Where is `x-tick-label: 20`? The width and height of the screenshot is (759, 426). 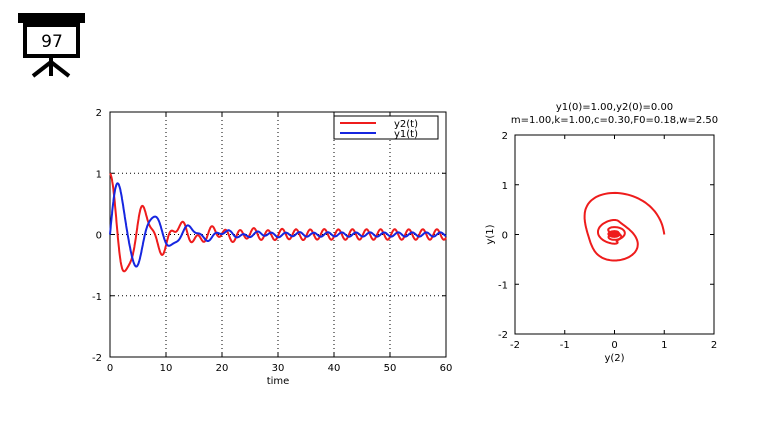 x-tick-label: 20 is located at coordinates (222, 368).